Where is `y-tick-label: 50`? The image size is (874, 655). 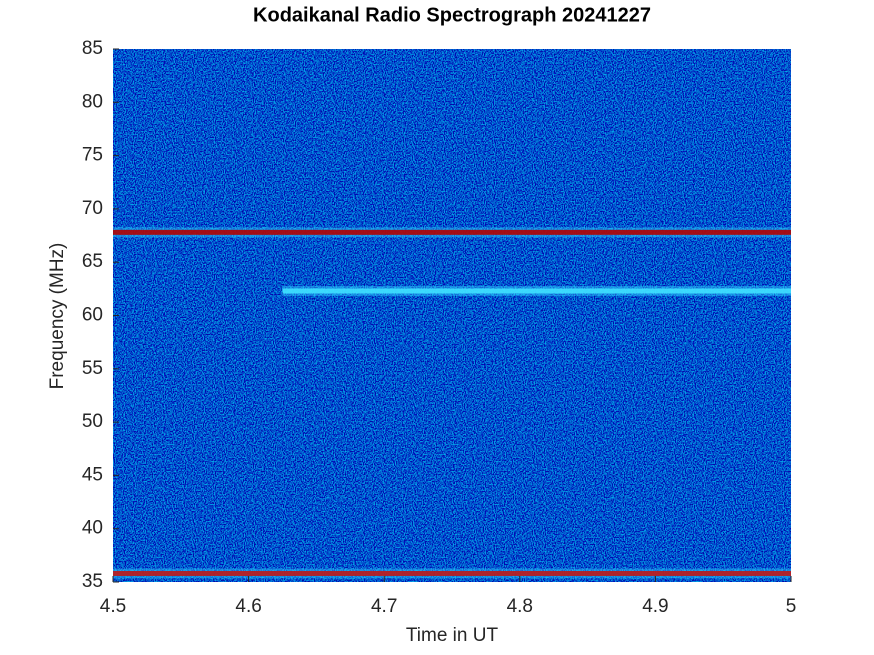
y-tick-label: 50 is located at coordinates (92, 421).